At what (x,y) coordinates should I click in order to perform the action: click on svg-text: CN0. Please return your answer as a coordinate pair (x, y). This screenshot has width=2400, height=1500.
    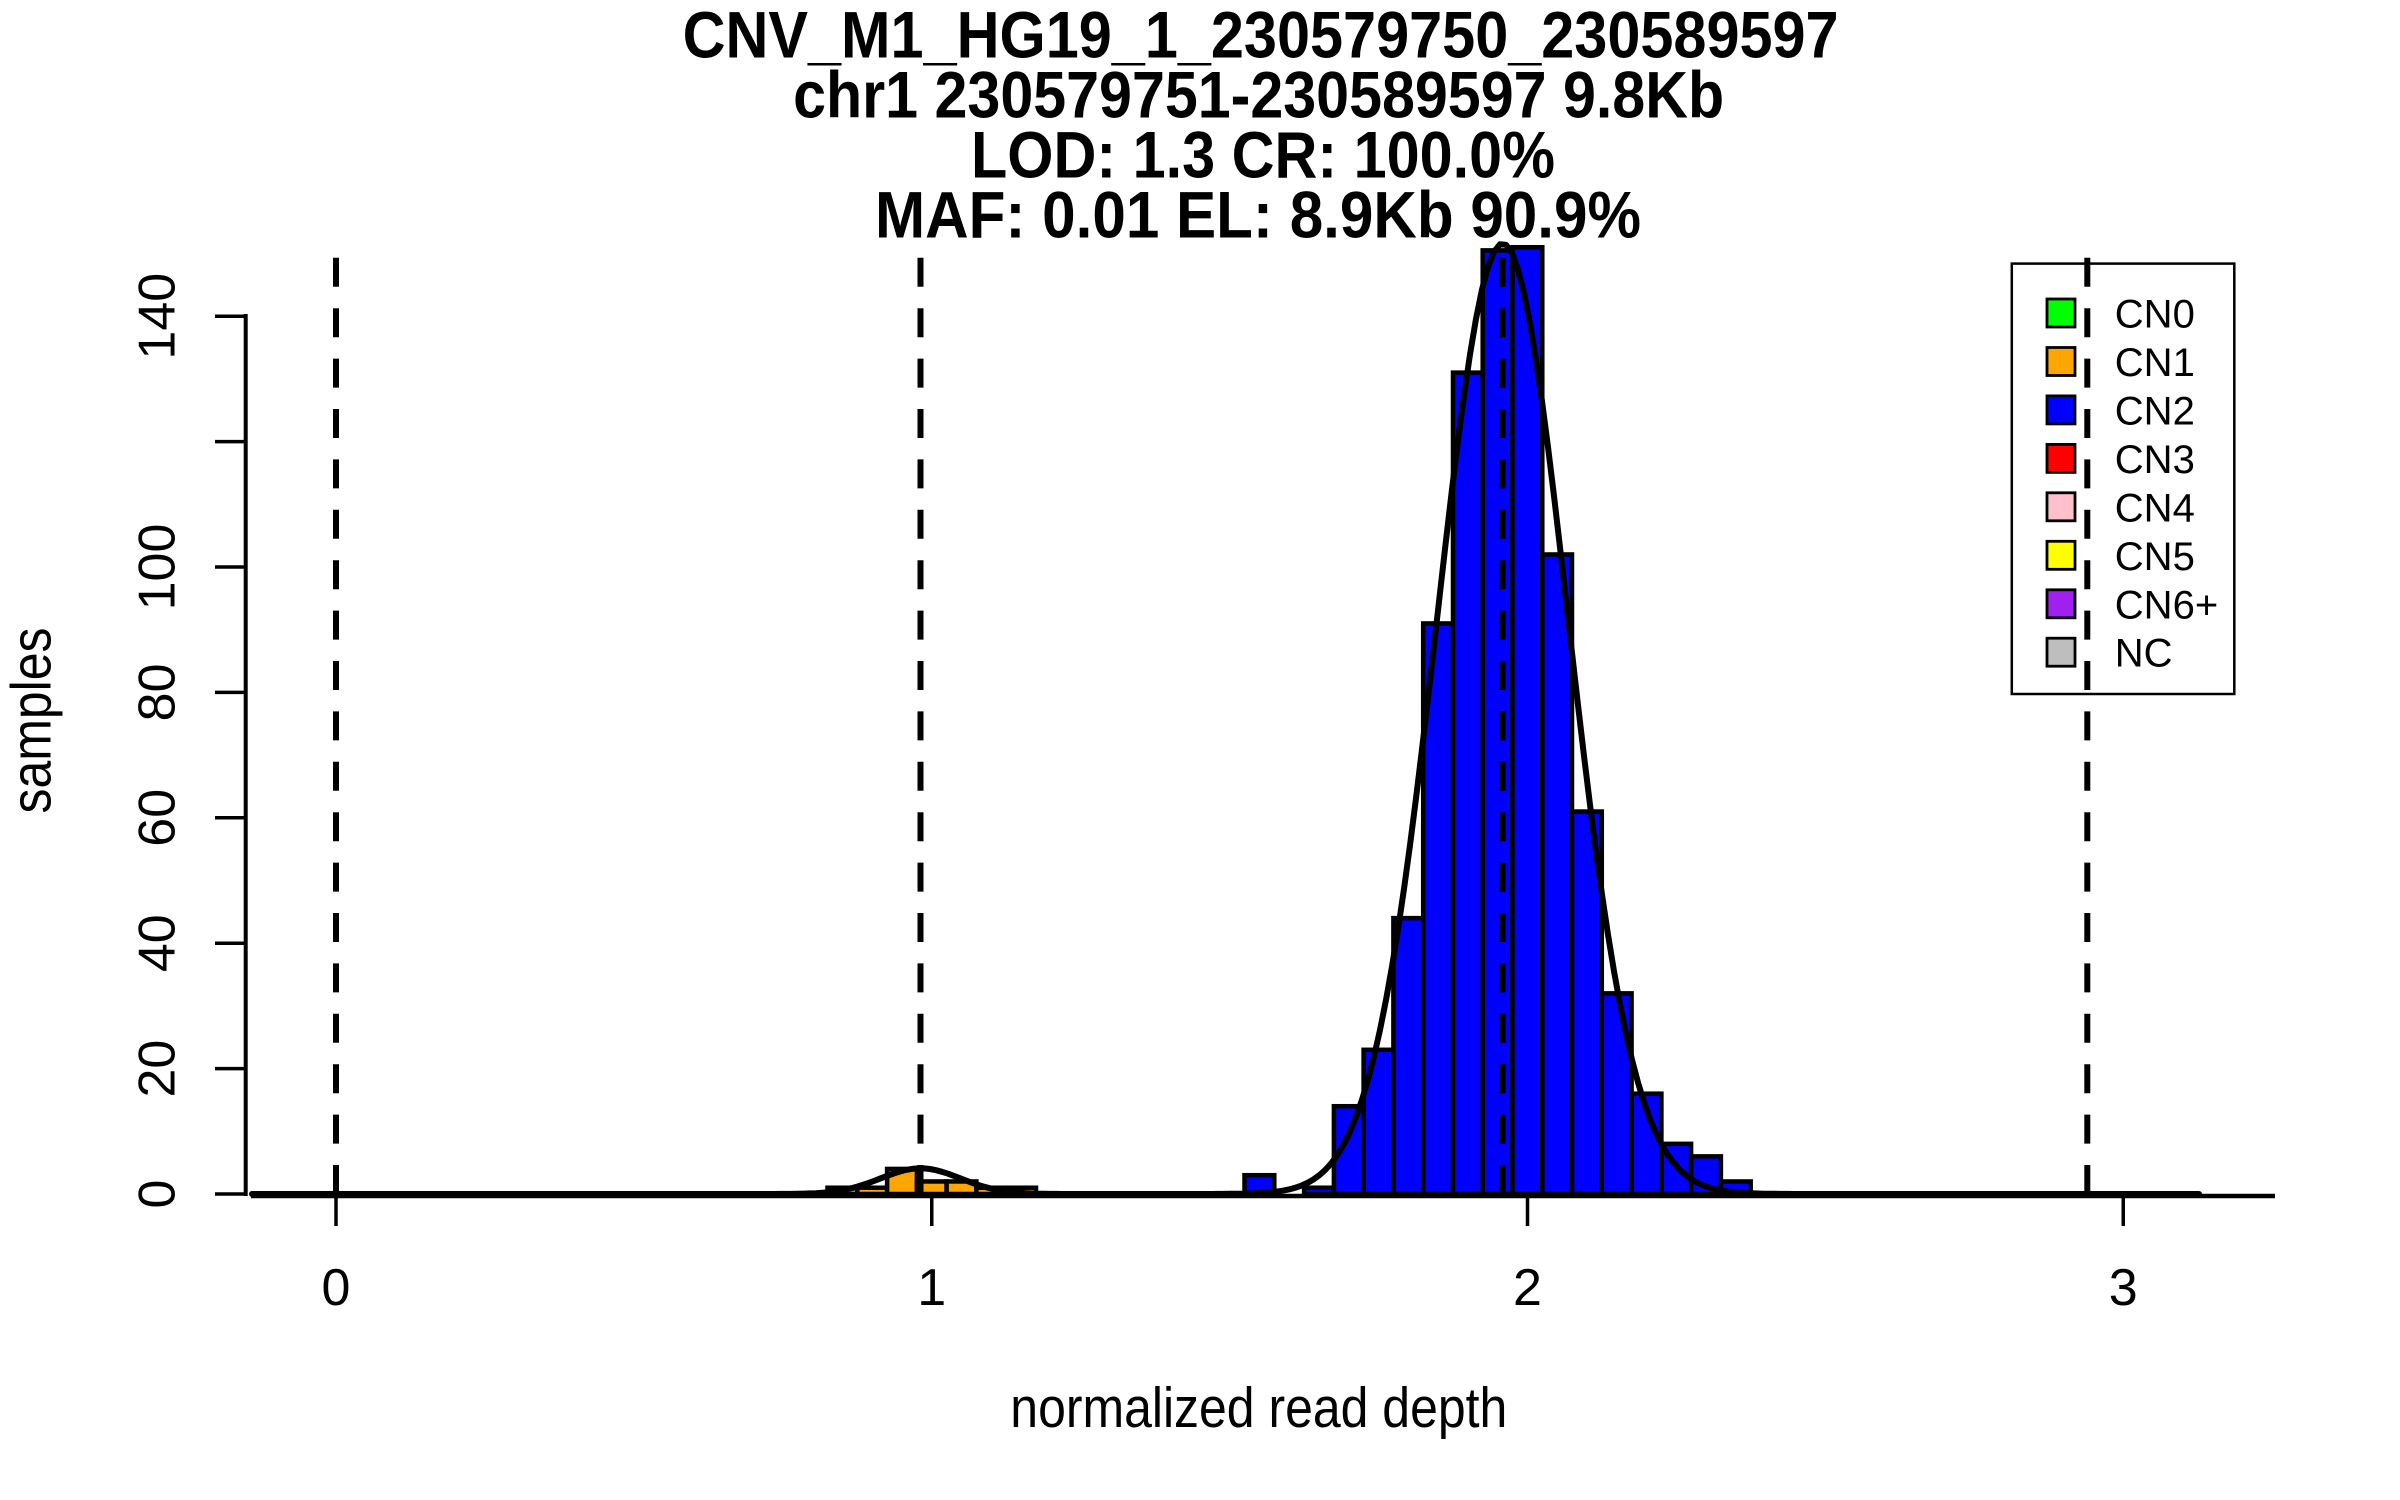
    Looking at the image, I should click on (2155, 315).